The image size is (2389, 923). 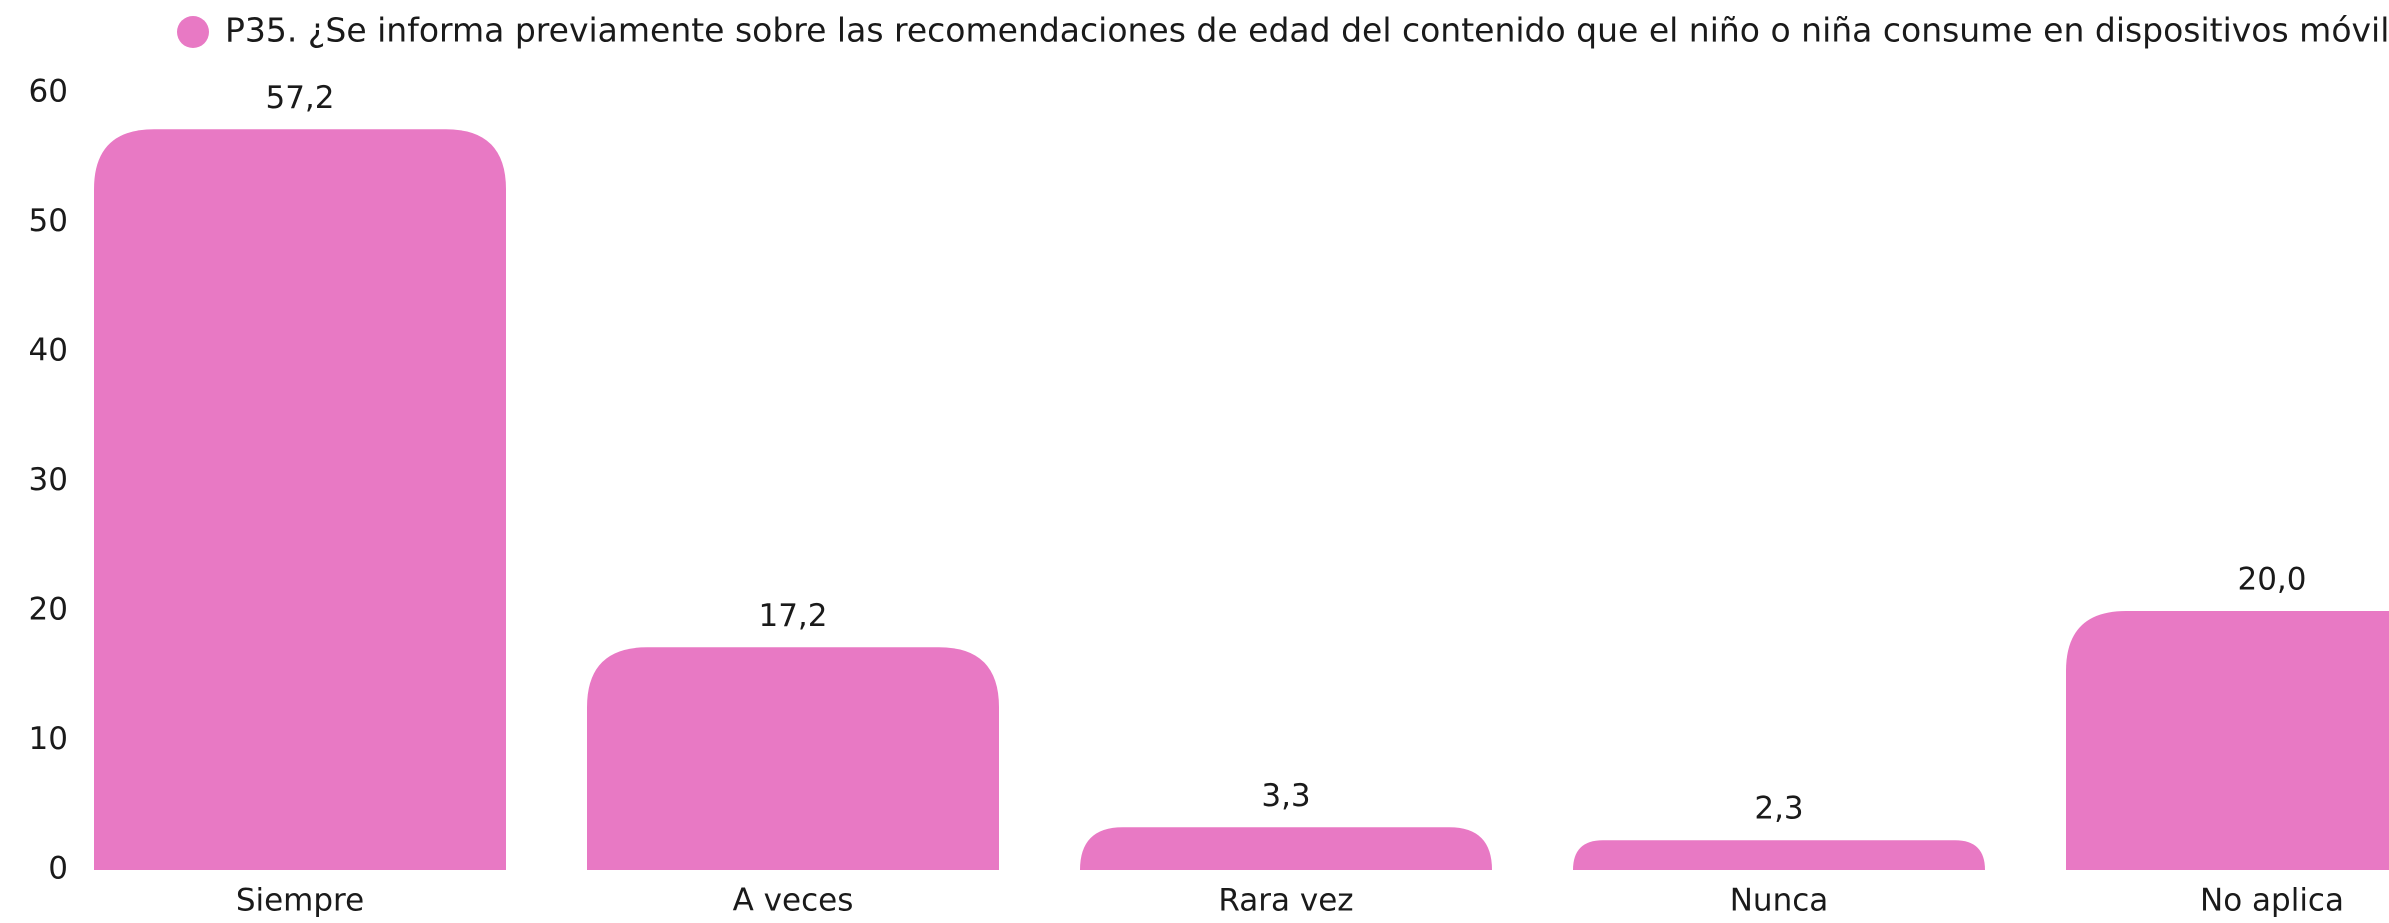 What do you see at coordinates (299, 98) in the screenshot?
I see `value-label: 57,2` at bounding box center [299, 98].